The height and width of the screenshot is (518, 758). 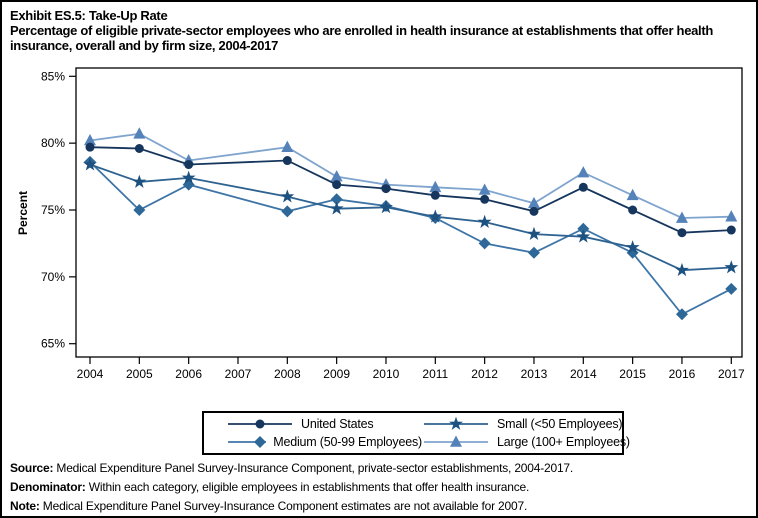 What do you see at coordinates (347, 442) in the screenshot?
I see `legend-label: Medium (50-99 Employees)` at bounding box center [347, 442].